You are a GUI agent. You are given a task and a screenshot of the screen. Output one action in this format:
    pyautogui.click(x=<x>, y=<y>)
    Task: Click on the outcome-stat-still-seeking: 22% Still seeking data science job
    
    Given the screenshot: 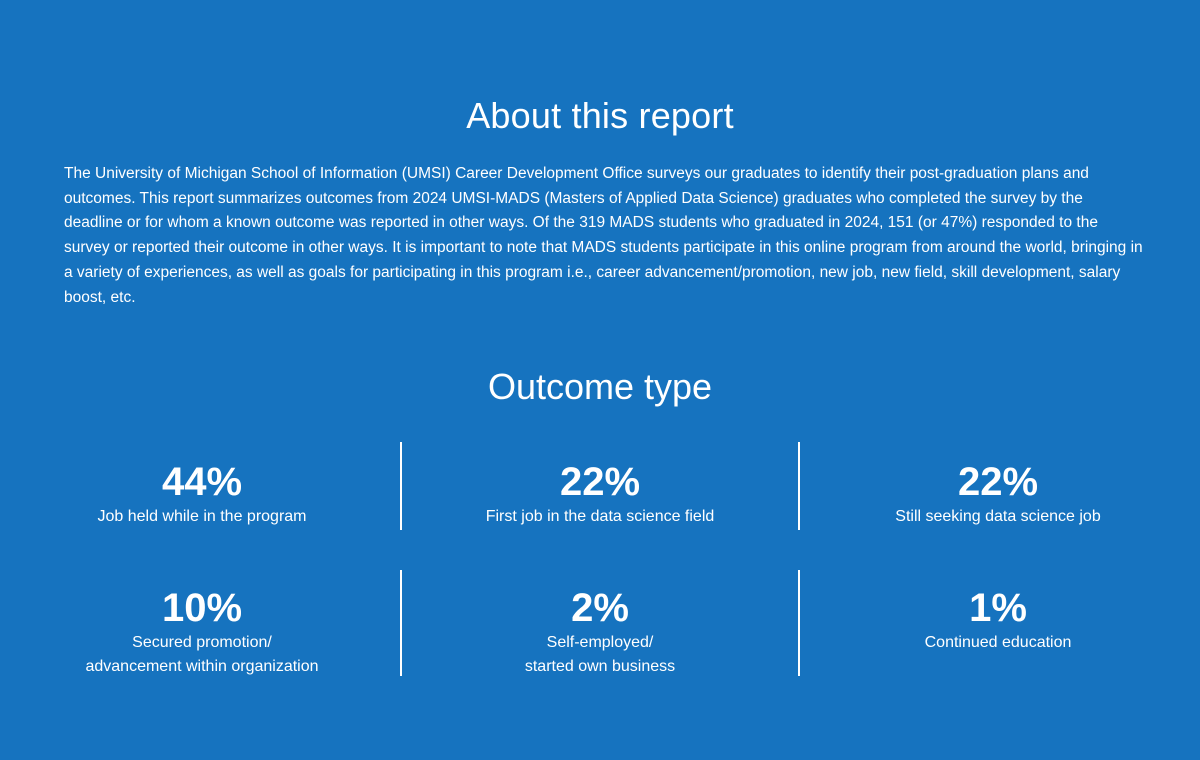 What is the action you would take?
    pyautogui.click(x=997, y=486)
    